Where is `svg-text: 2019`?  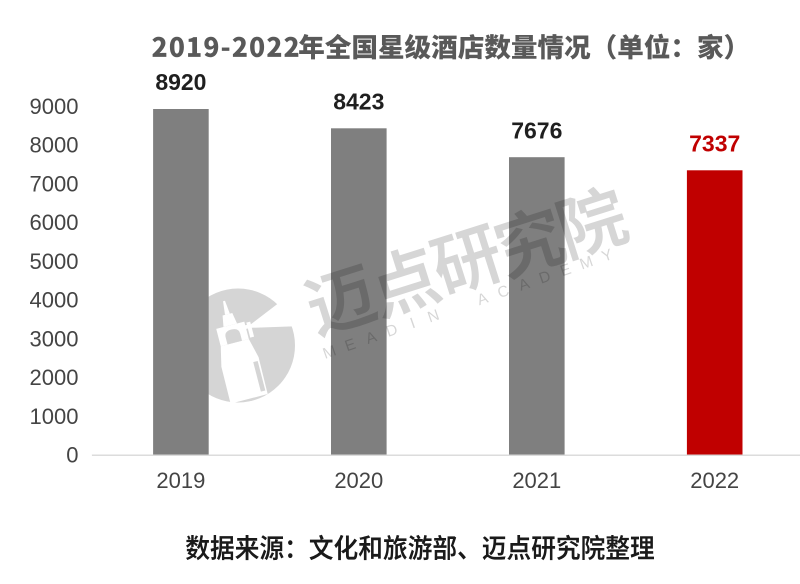 svg-text: 2019 is located at coordinates (180, 480).